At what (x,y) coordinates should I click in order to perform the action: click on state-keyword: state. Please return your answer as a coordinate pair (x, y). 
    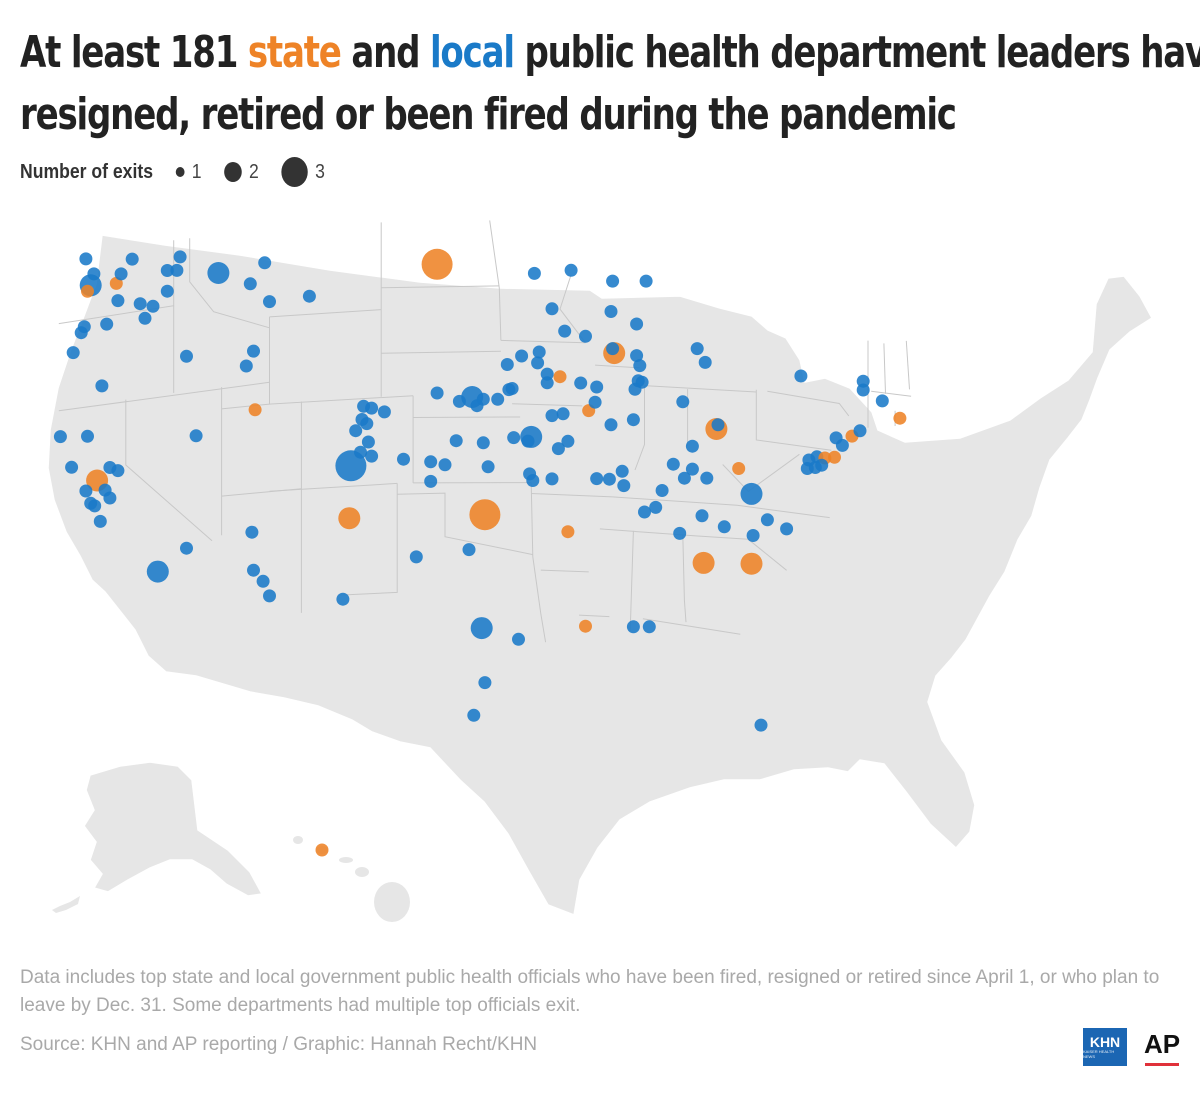
    Looking at the image, I should click on (294, 52).